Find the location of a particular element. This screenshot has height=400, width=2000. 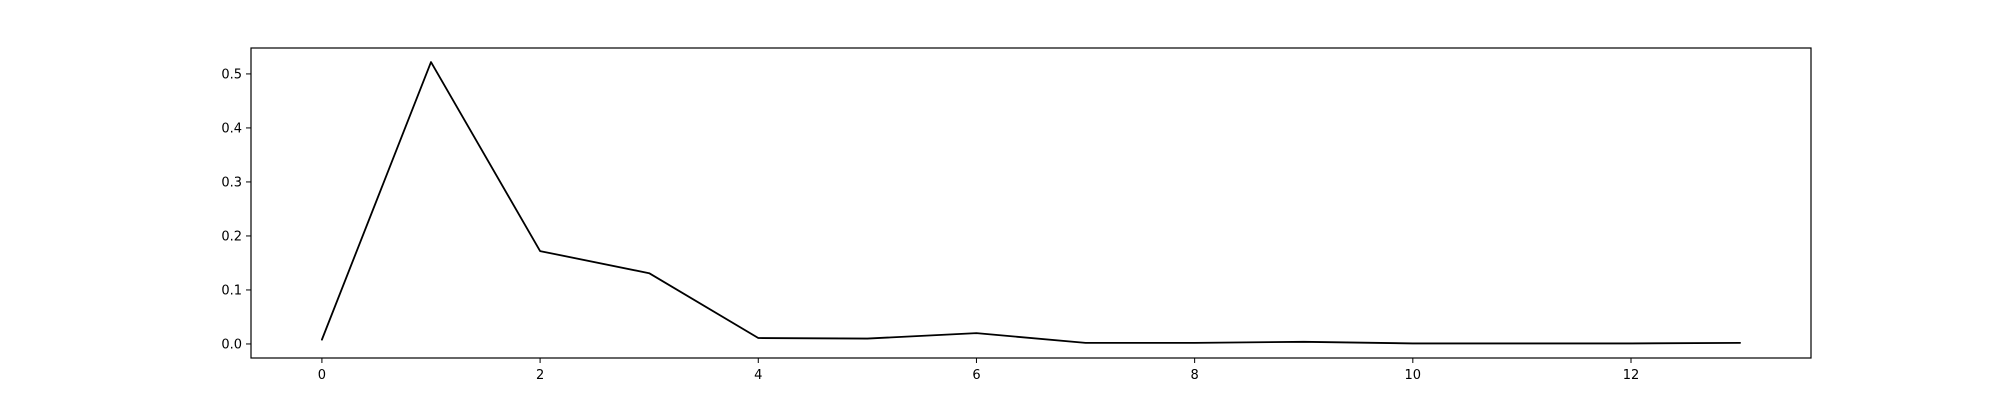

y-tick-label: 0.1 is located at coordinates (231, 290).